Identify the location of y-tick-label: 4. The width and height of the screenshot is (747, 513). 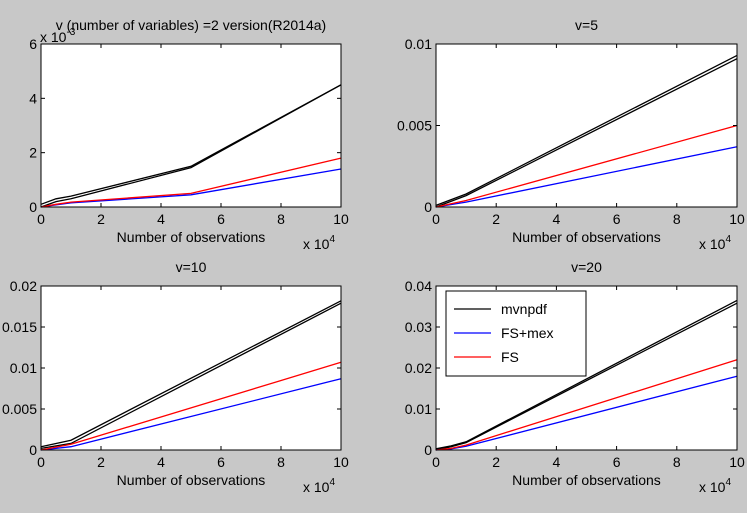
(33, 98).